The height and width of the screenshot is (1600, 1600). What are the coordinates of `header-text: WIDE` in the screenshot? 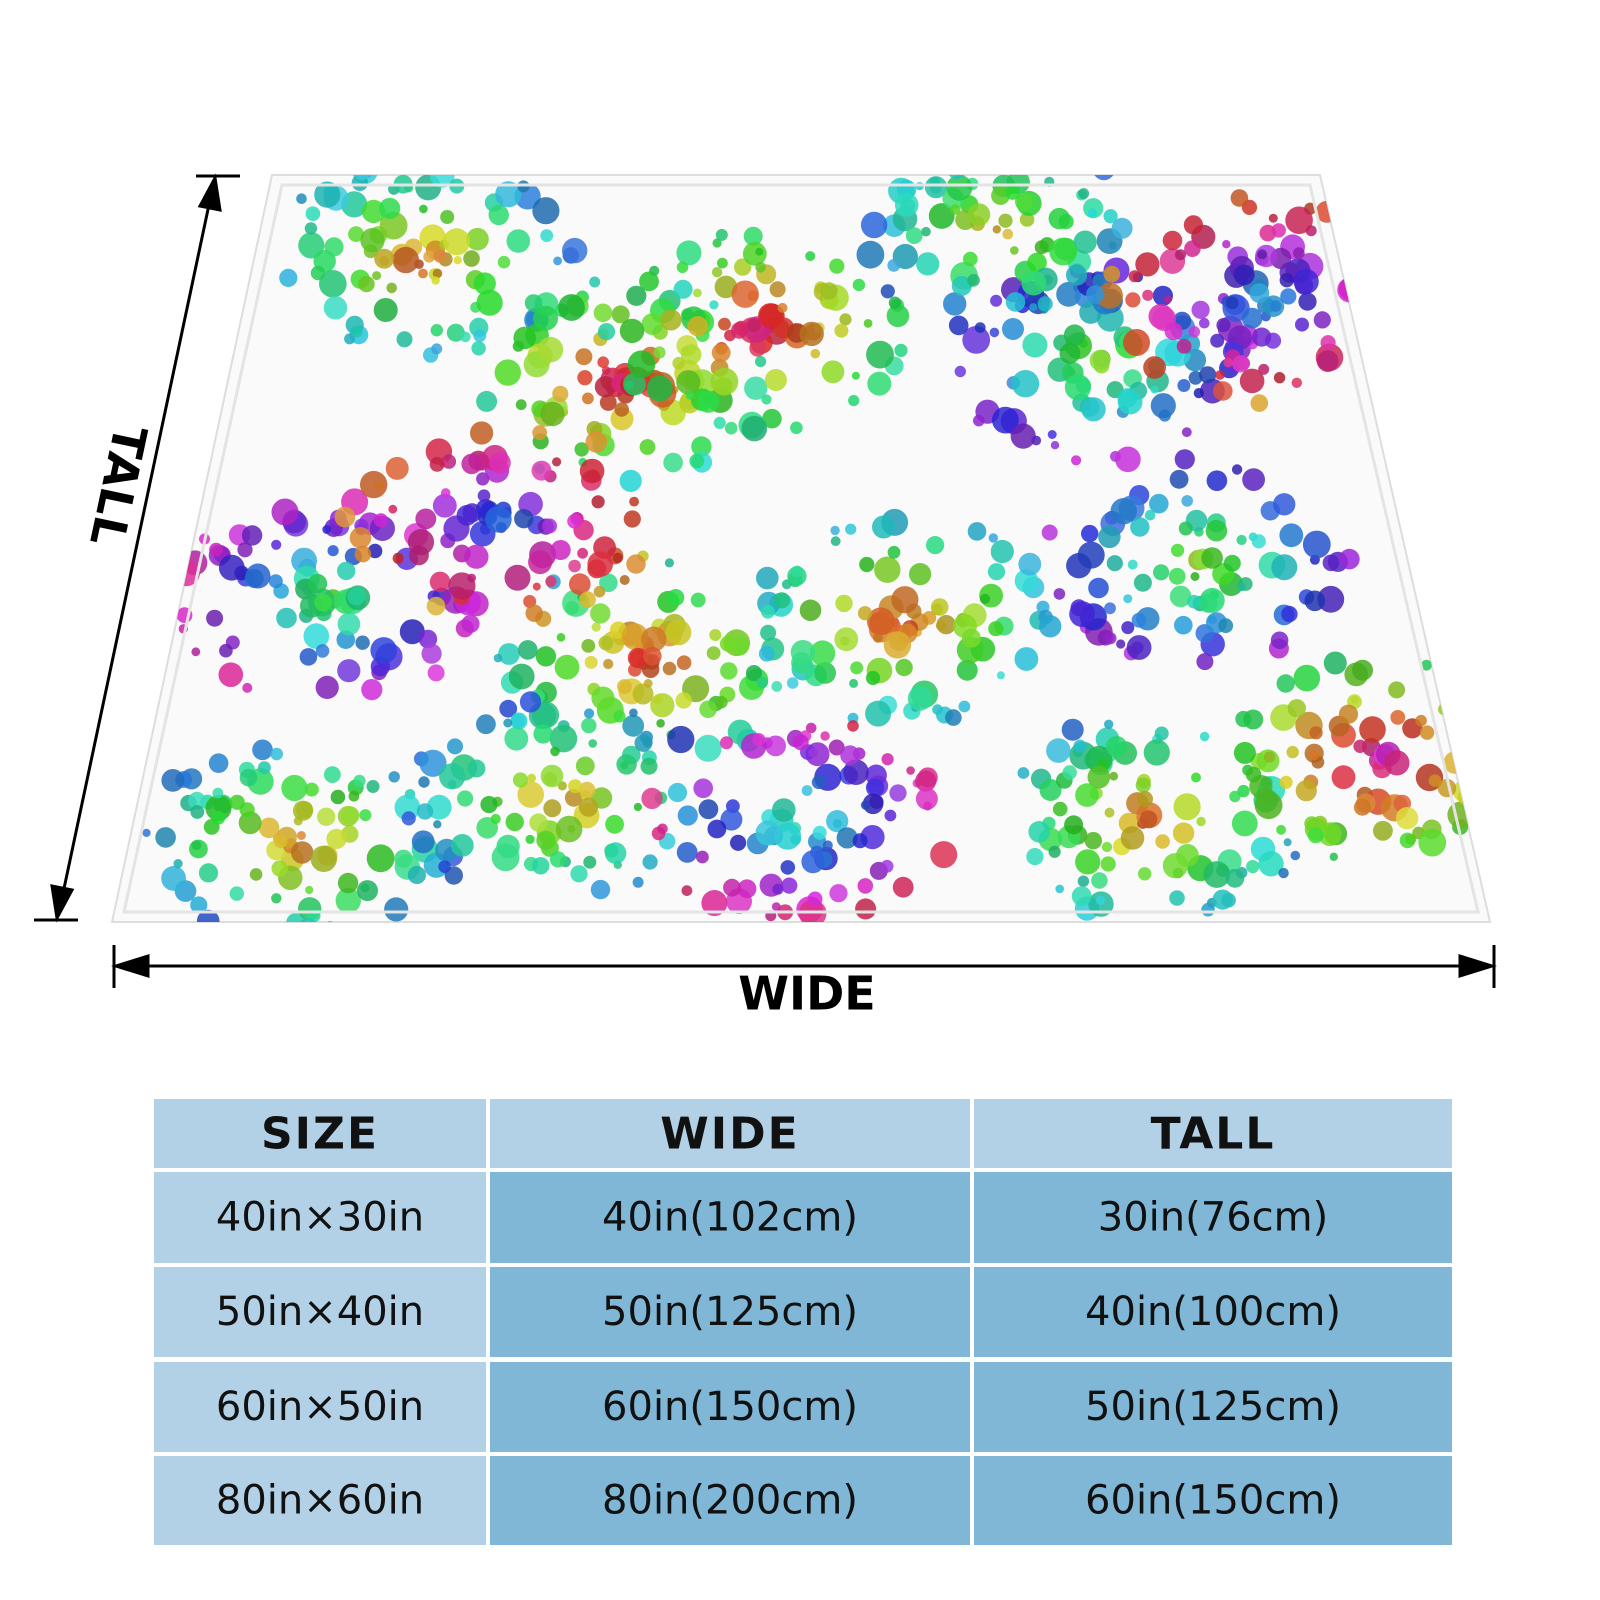 It's located at (729, 1134).